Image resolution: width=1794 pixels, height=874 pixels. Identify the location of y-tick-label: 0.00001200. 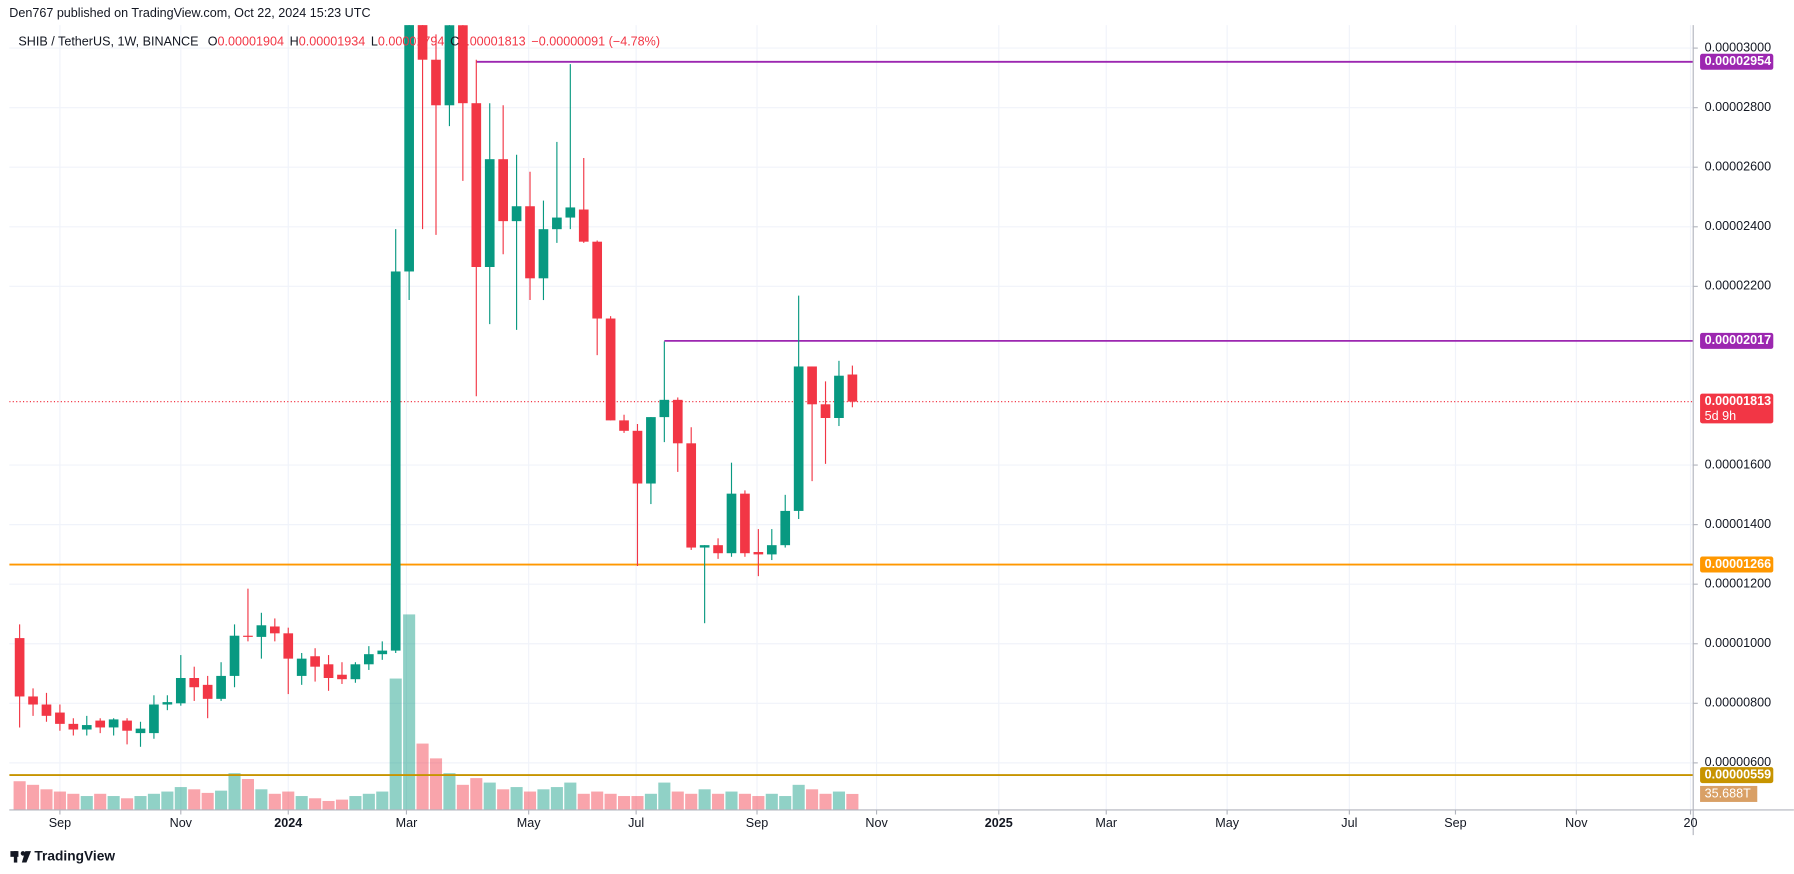
(1738, 584).